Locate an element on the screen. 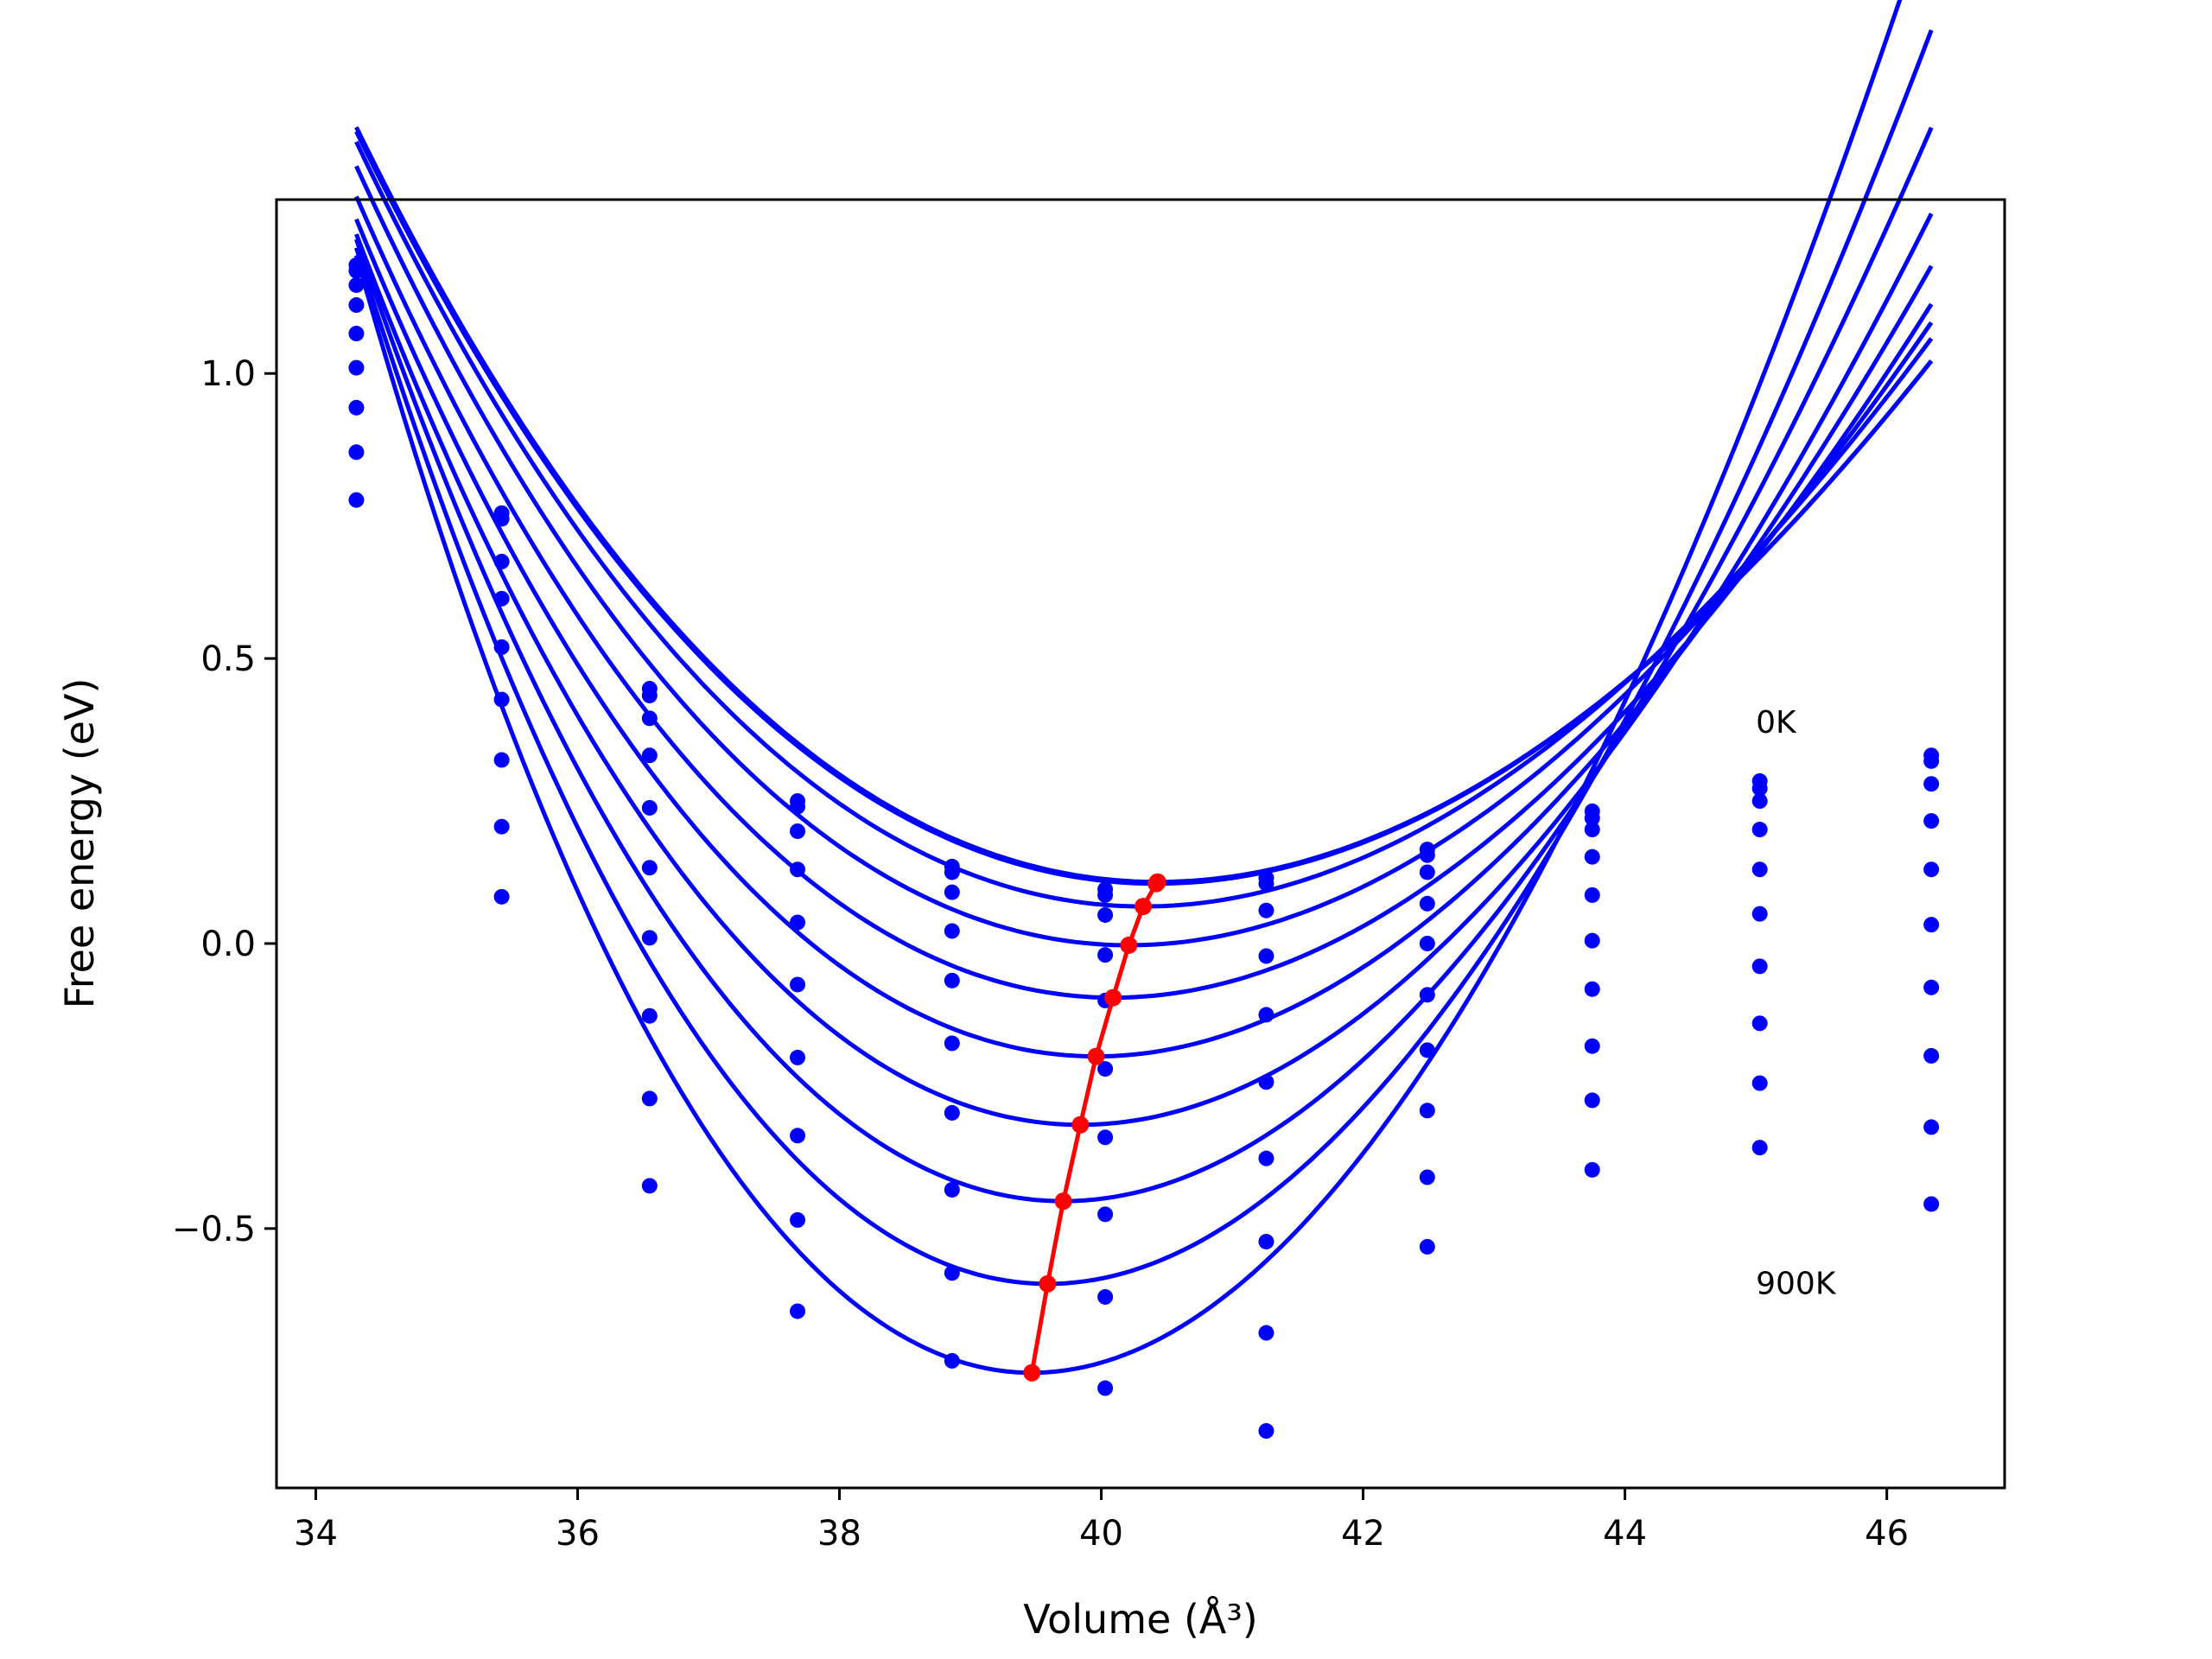 The image size is (2212, 1659). x-tick-label-46: 46 is located at coordinates (1887, 1534).